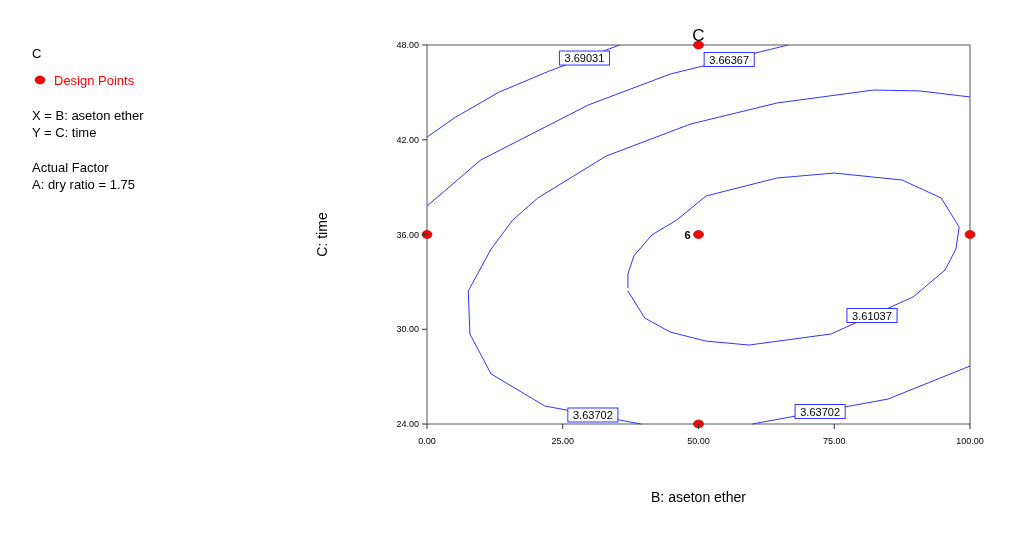 The width and height of the screenshot is (1013, 539). Describe the element at coordinates (407, 139) in the screenshot. I see `y-tick-label: 42.00` at that location.